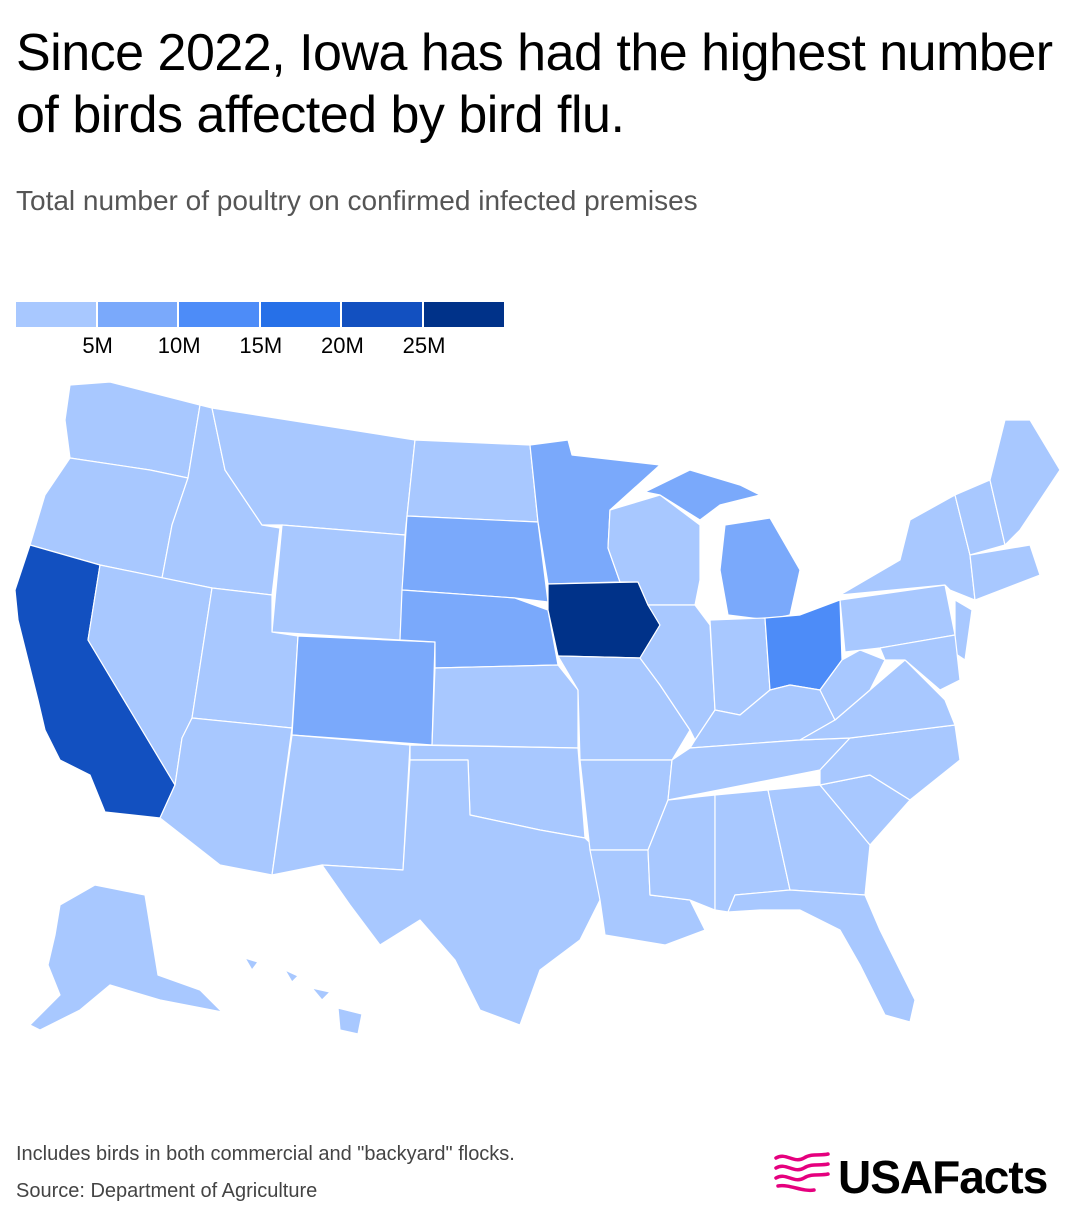  What do you see at coordinates (702, 495) in the screenshot?
I see `state-michigan-upper` at bounding box center [702, 495].